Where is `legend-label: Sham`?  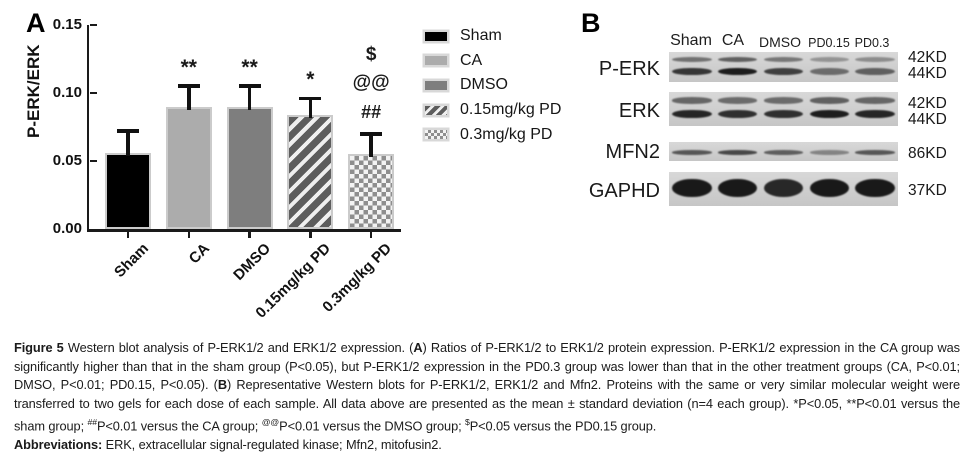 legend-label: Sham is located at coordinates (481, 36).